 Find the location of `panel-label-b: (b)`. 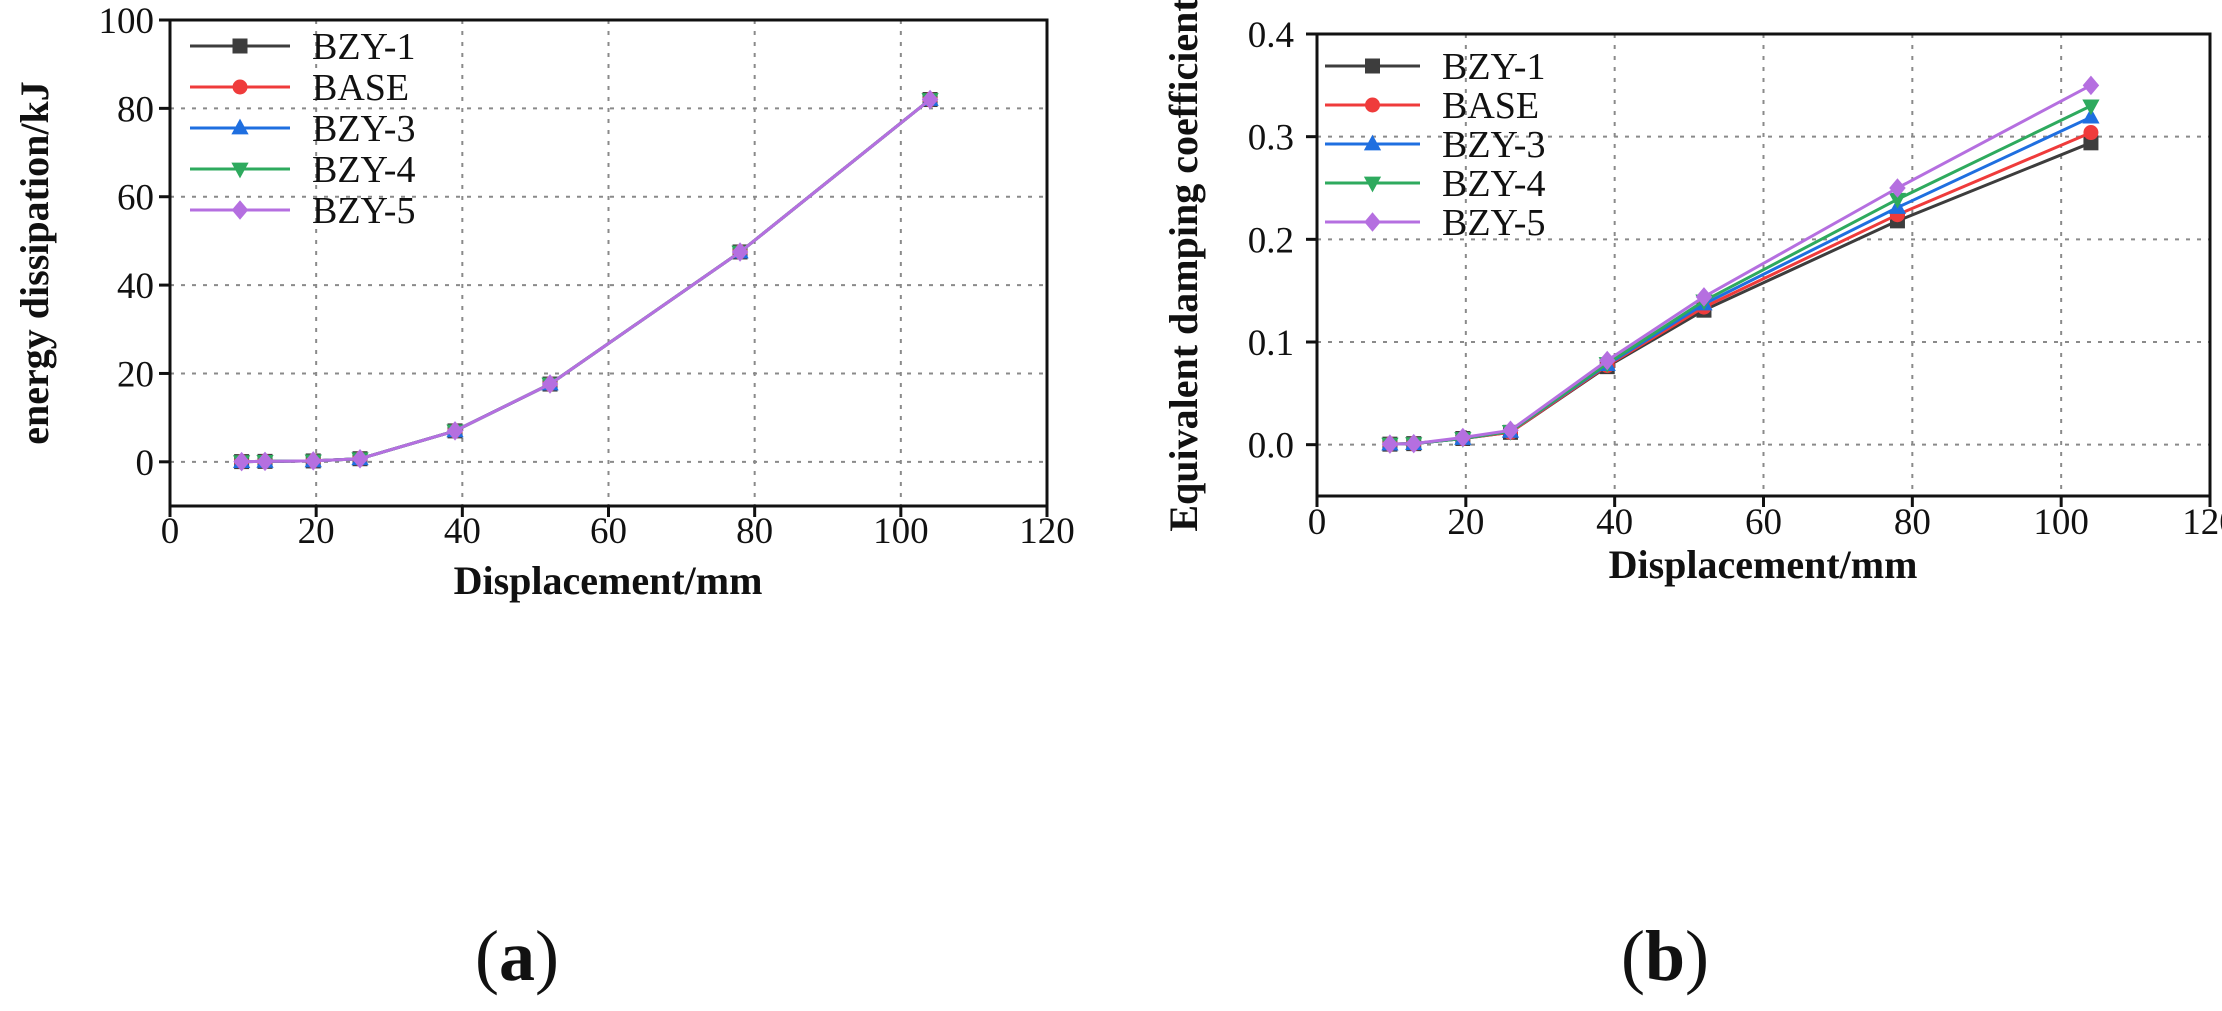

panel-label-b: (b) is located at coordinates (1665, 956).